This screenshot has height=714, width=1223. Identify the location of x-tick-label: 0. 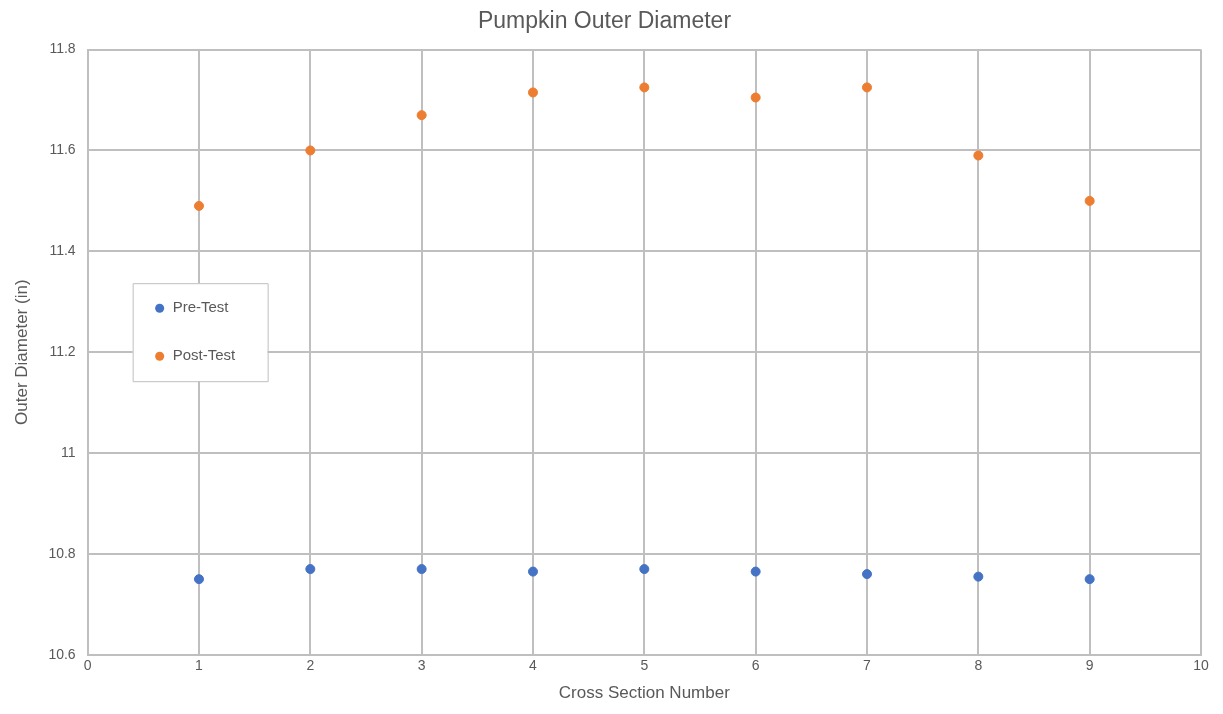
(87, 665).